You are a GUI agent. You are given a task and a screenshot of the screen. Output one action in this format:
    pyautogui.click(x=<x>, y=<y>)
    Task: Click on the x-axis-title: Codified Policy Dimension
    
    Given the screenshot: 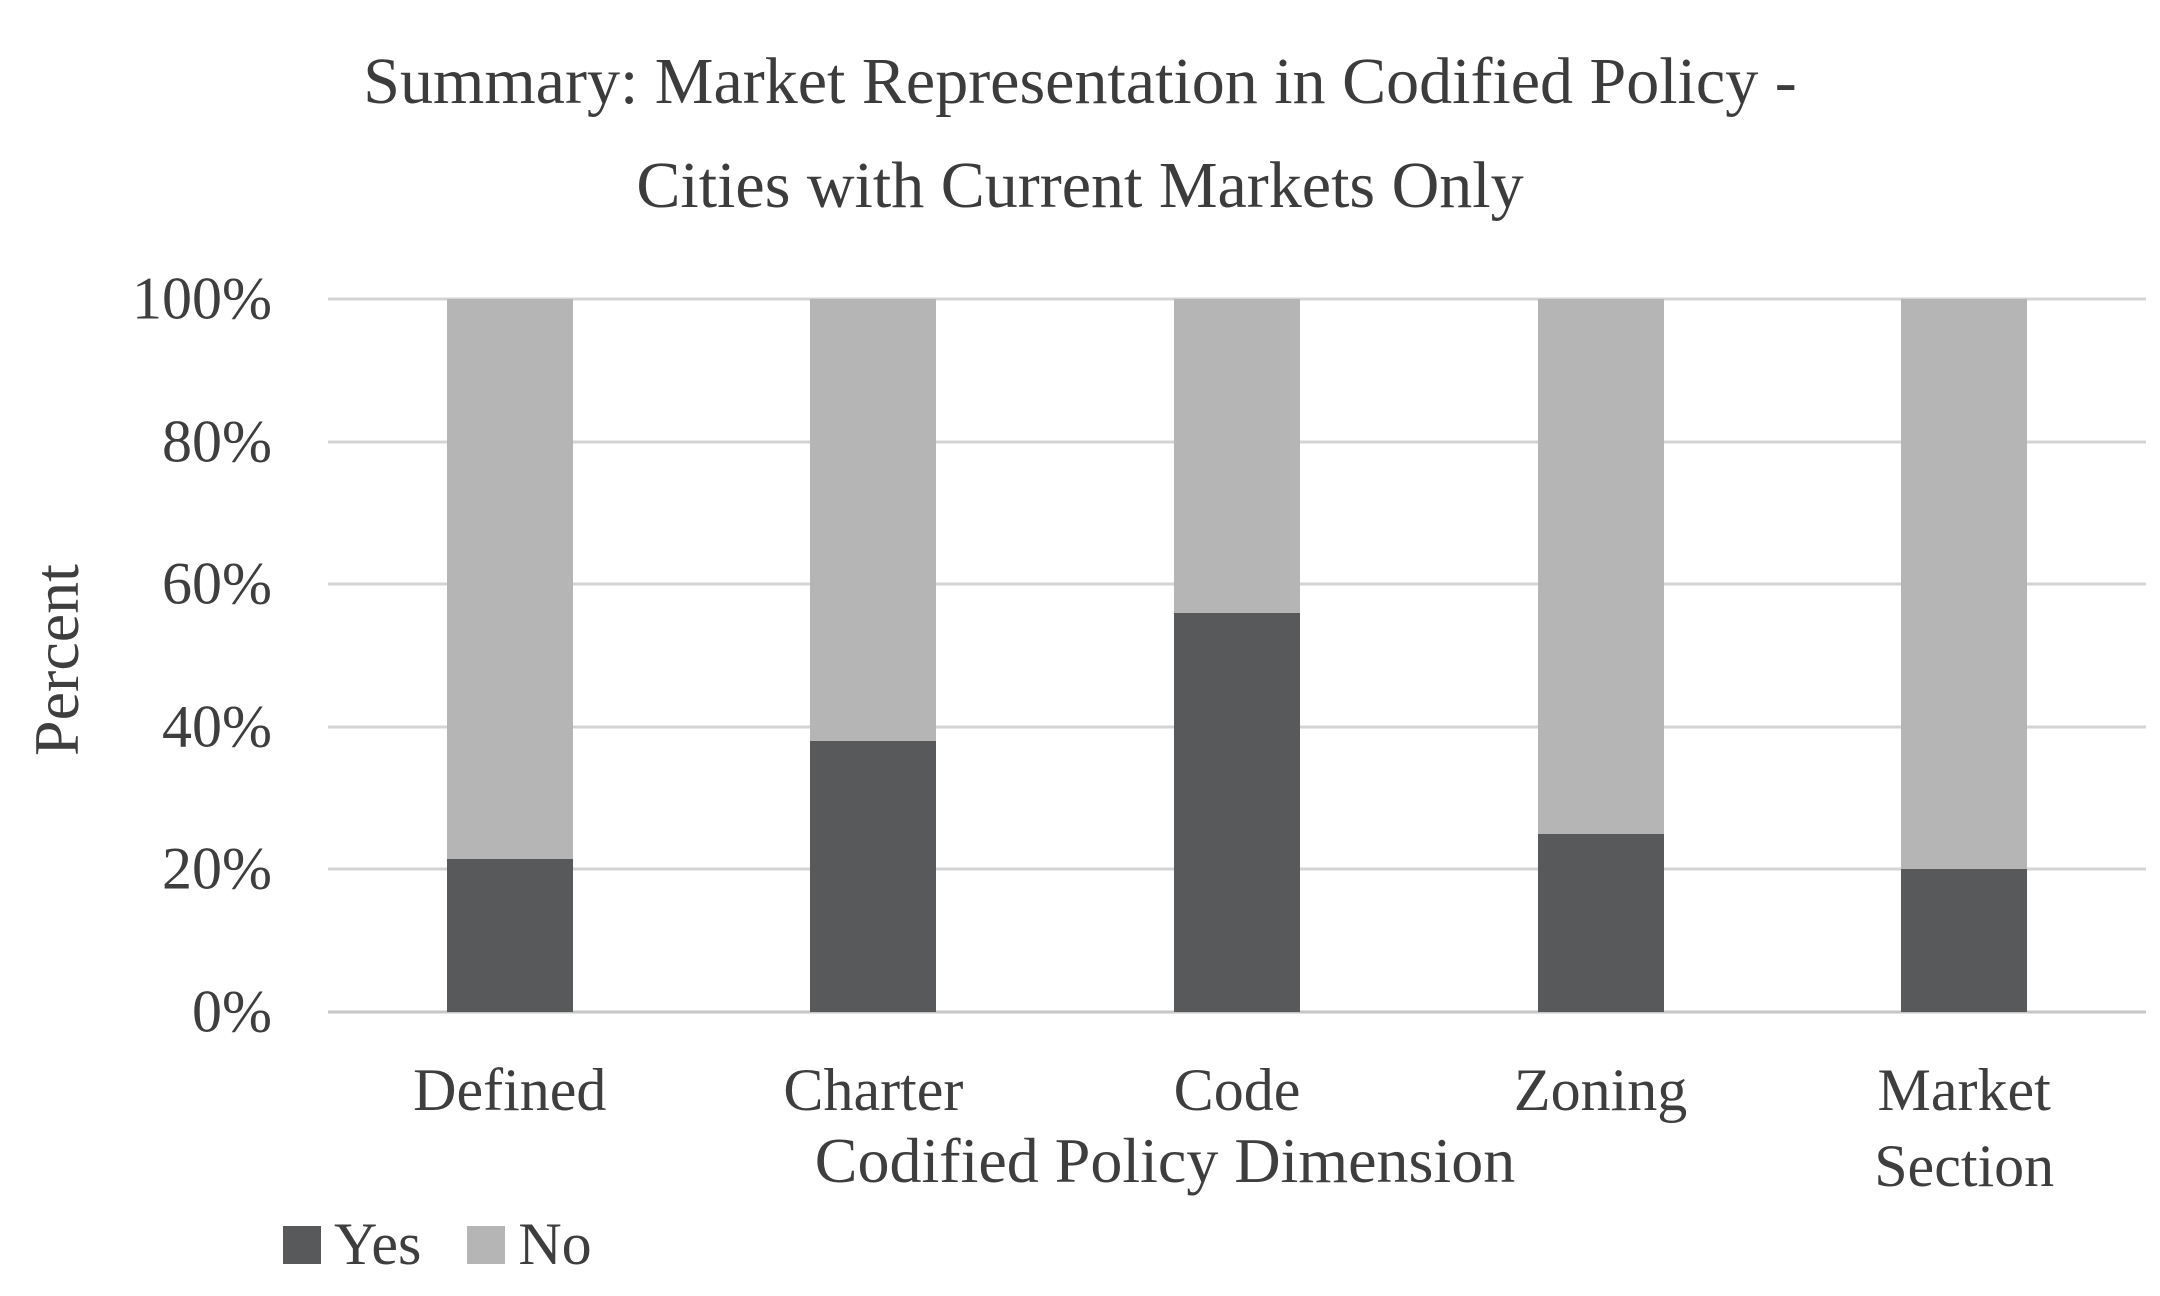 What is the action you would take?
    pyautogui.click(x=1165, y=1160)
    